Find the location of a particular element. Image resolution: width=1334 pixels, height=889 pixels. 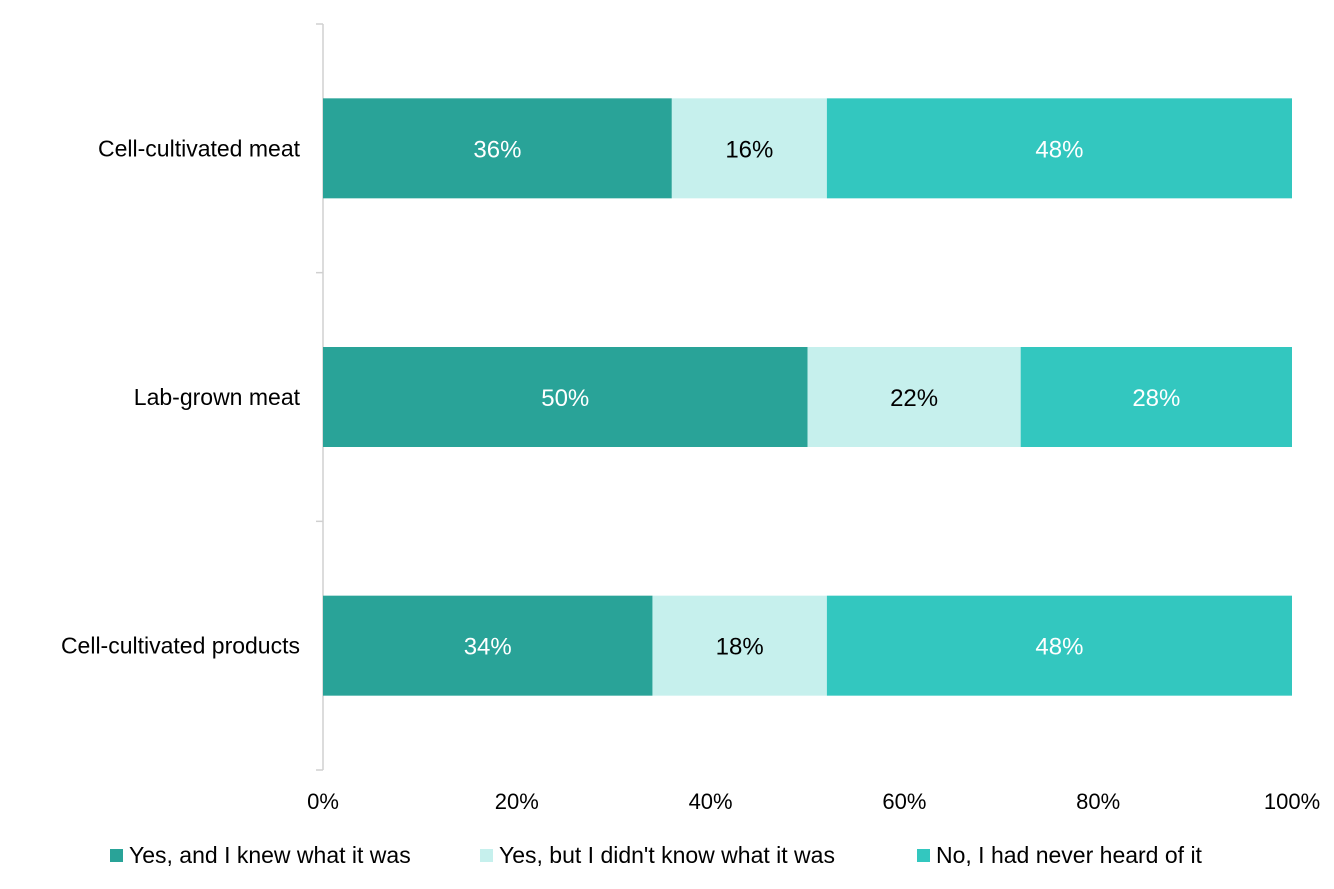

legend-item: No, I had never heard of it is located at coordinates (1059, 855).